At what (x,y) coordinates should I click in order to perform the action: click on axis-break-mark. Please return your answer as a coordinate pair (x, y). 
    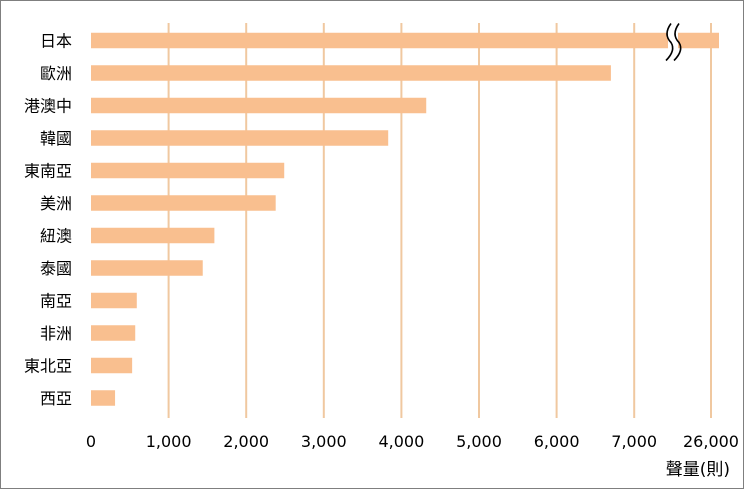
    Looking at the image, I should click on (673, 42).